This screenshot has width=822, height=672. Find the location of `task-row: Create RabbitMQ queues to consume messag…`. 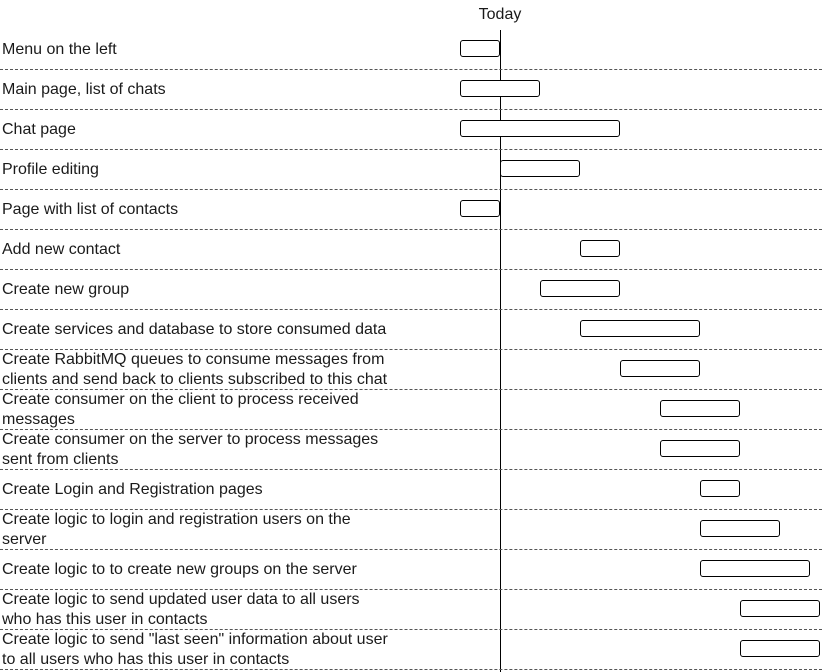

task-row: Create RabbitMQ queues to consume messag… is located at coordinates (411, 370).